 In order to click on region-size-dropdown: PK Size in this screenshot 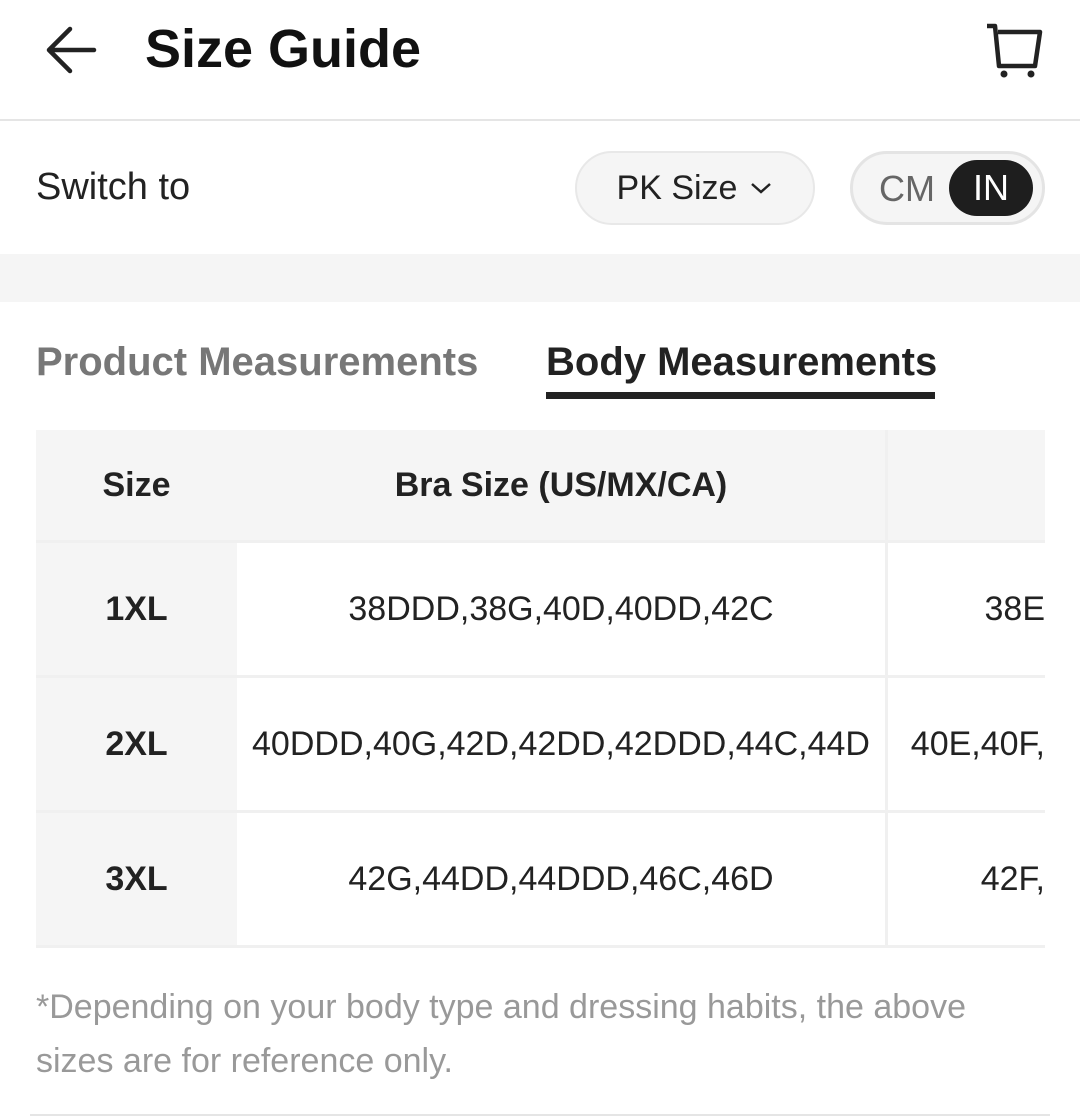, I will do `click(695, 188)`.